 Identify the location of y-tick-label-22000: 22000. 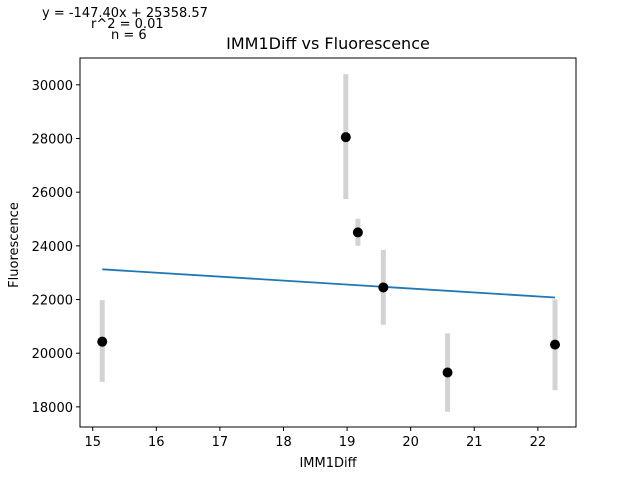
(52, 301).